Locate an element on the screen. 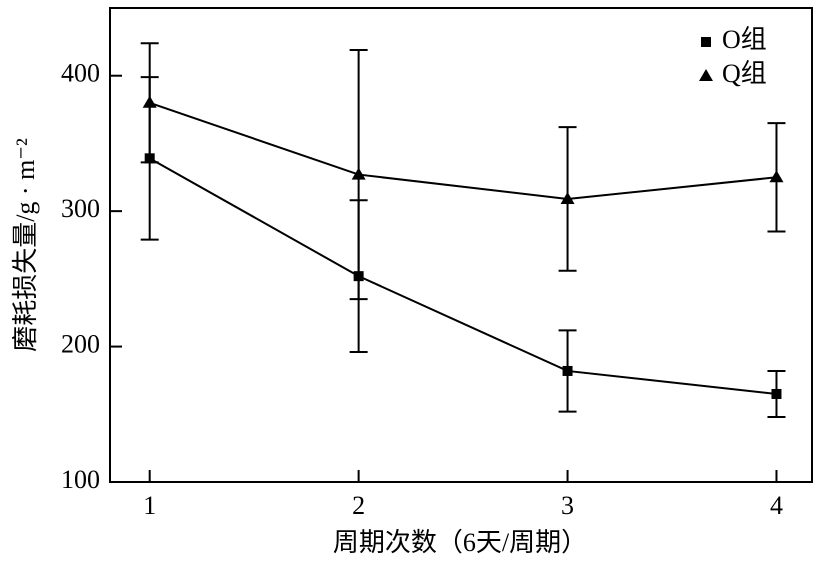 The image size is (825, 564). y-tick-label: 100 is located at coordinates (80, 479).